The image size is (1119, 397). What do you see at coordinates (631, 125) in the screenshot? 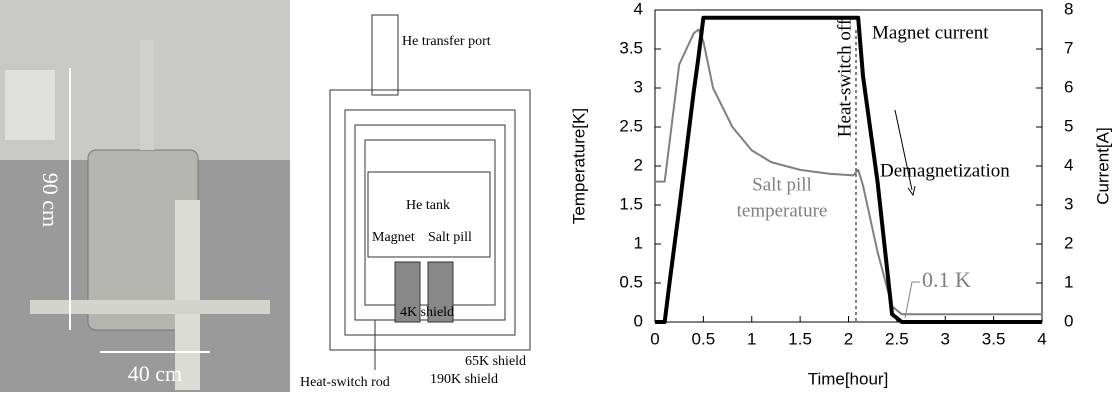
I see `y-tick-label: 2.5` at bounding box center [631, 125].